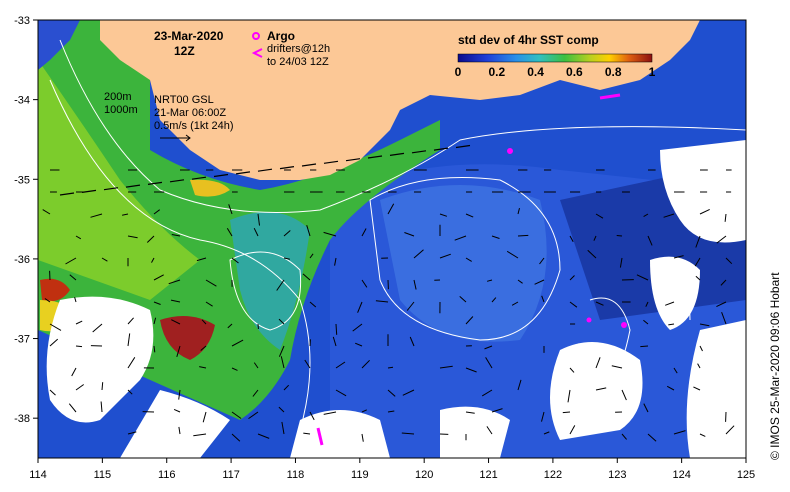  Describe the element at coordinates (193, 126) in the screenshot. I see `vector-scale-label: 0.5m/s (1kt 24h)` at that location.